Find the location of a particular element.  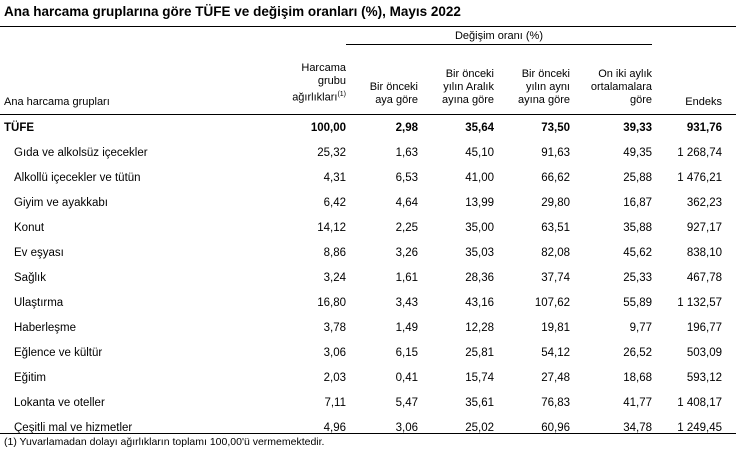

cell-index: 838,10 is located at coordinates (704, 253).